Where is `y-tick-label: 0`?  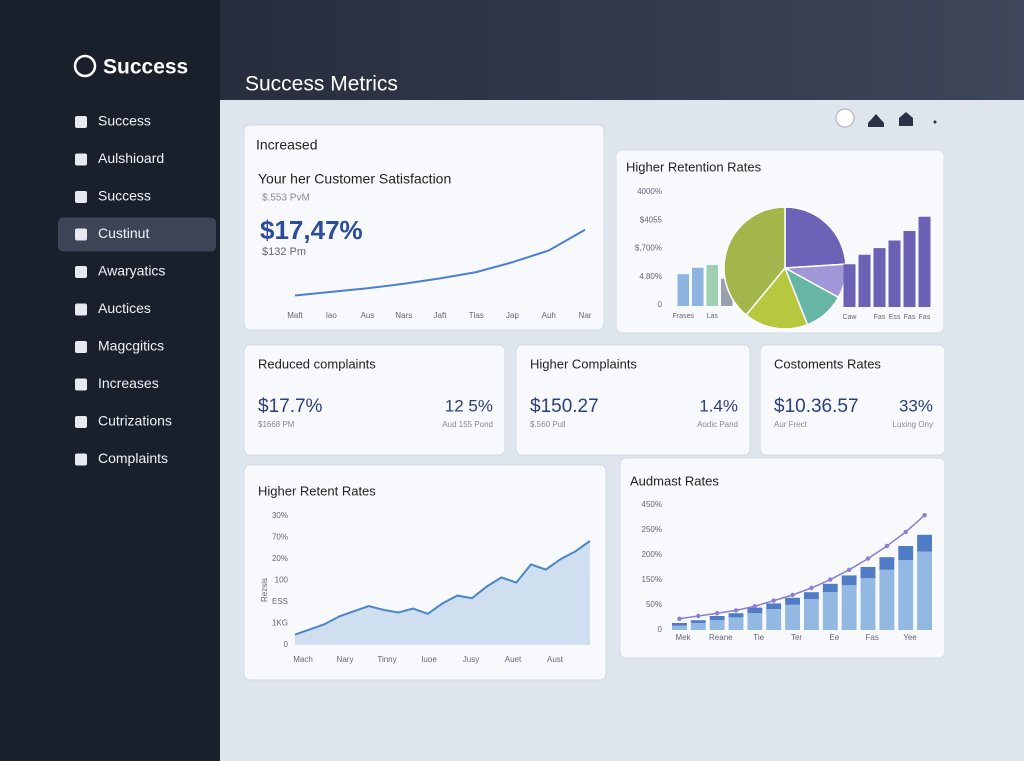 y-tick-label: 0 is located at coordinates (660, 304).